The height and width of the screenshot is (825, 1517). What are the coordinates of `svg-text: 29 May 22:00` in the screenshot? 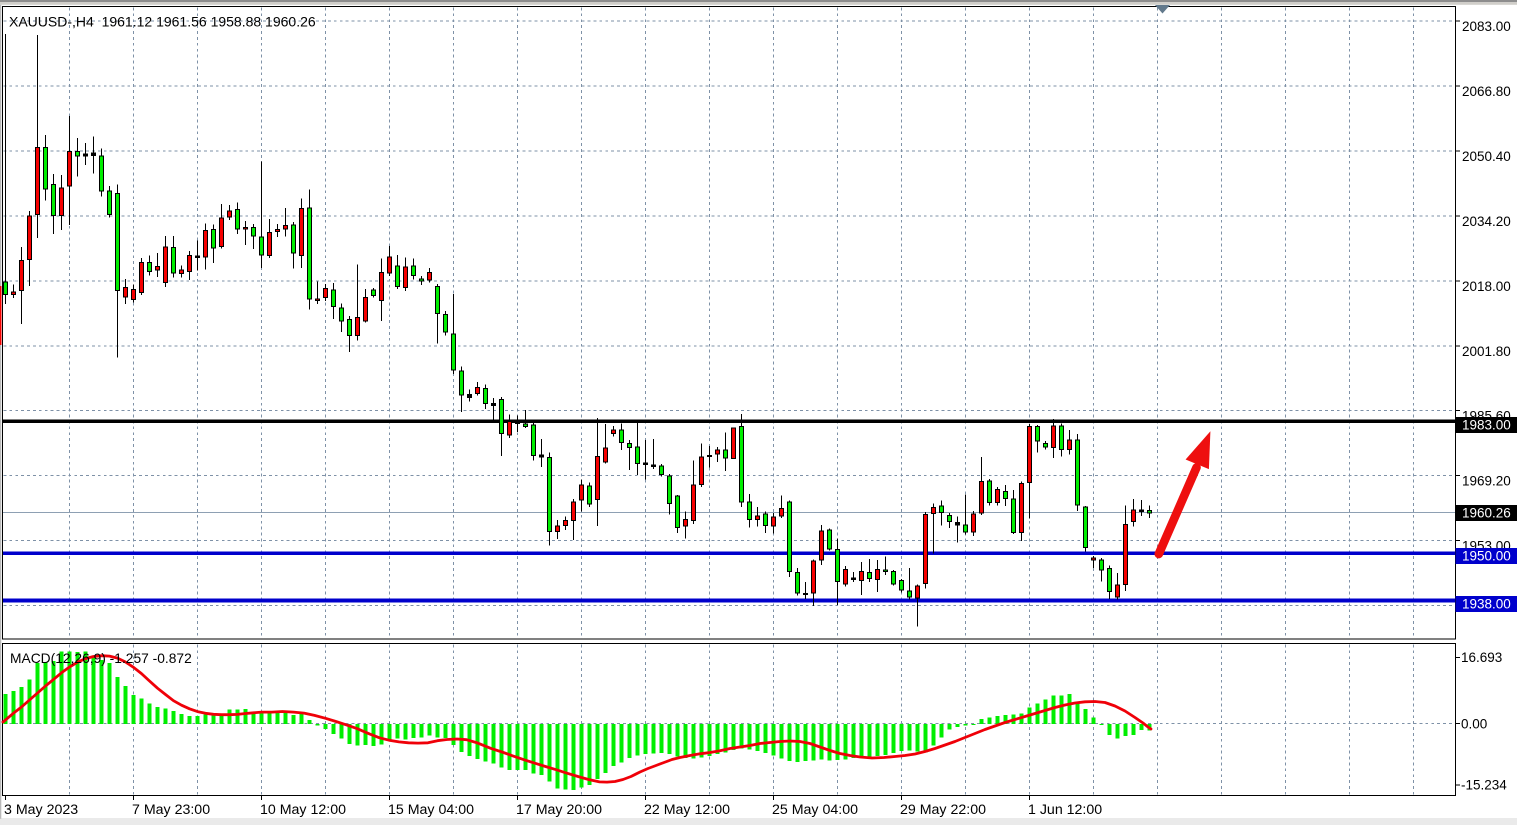 It's located at (943, 810).